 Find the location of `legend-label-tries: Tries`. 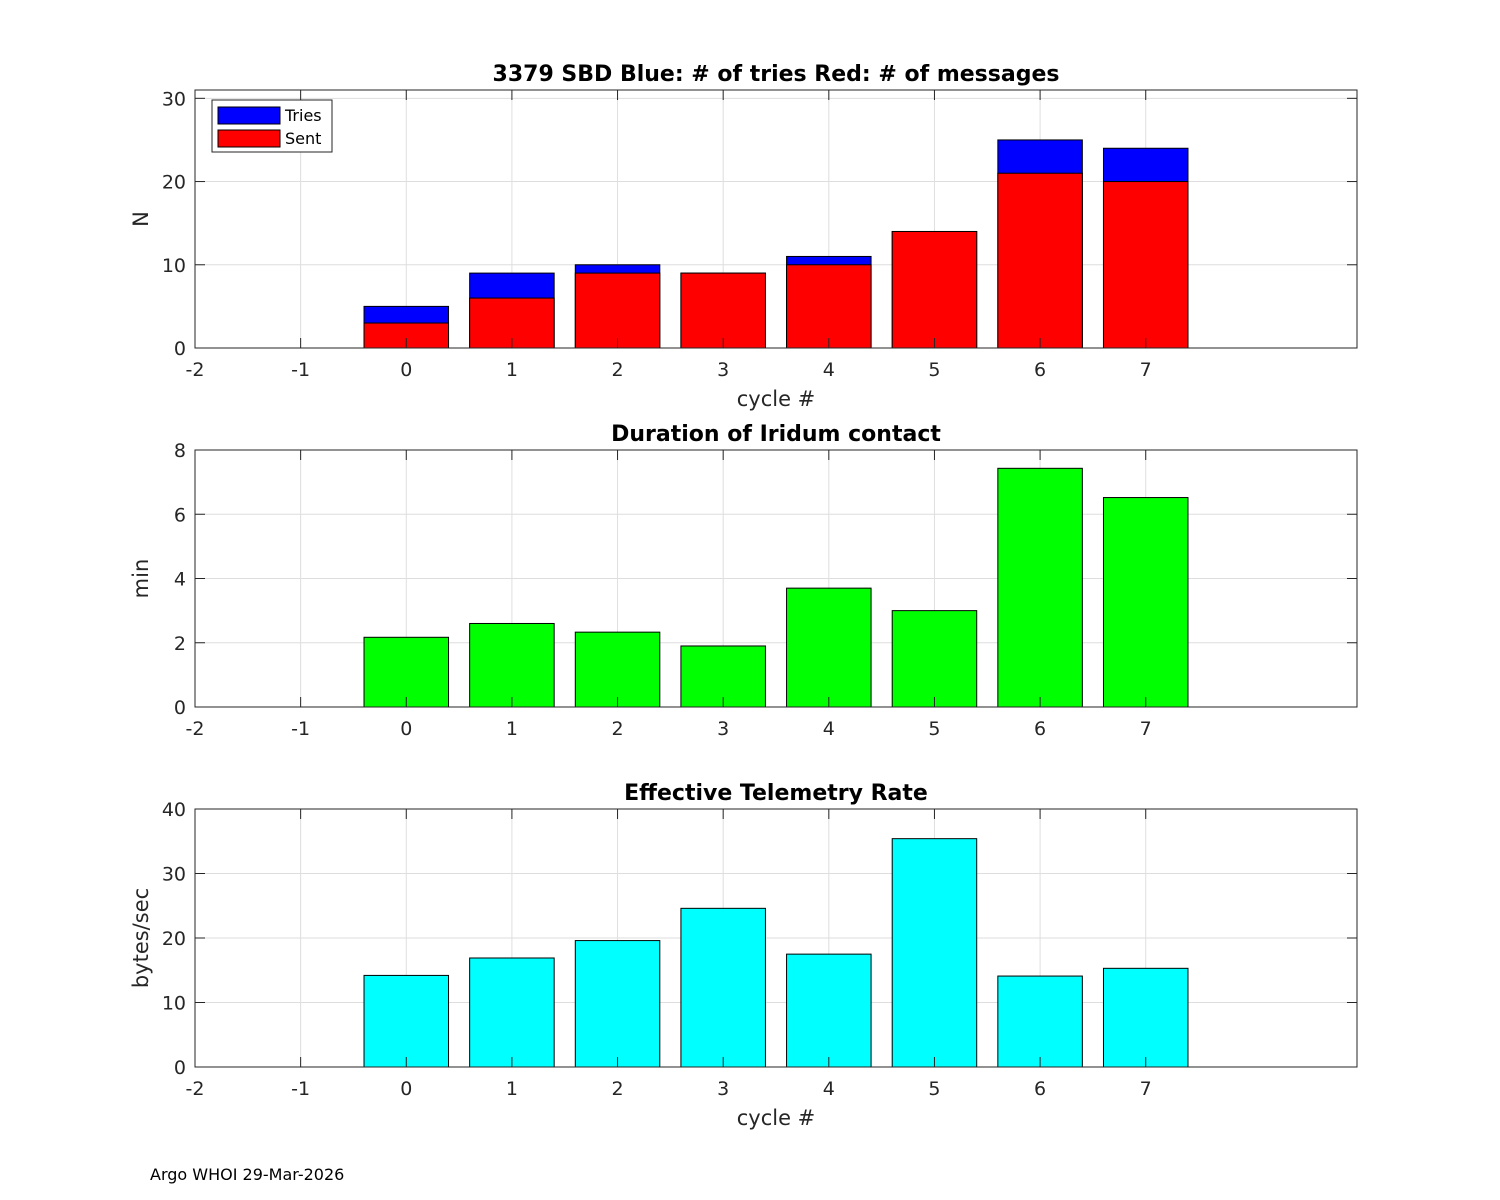

legend-label-tries: Tries is located at coordinates (303, 115).